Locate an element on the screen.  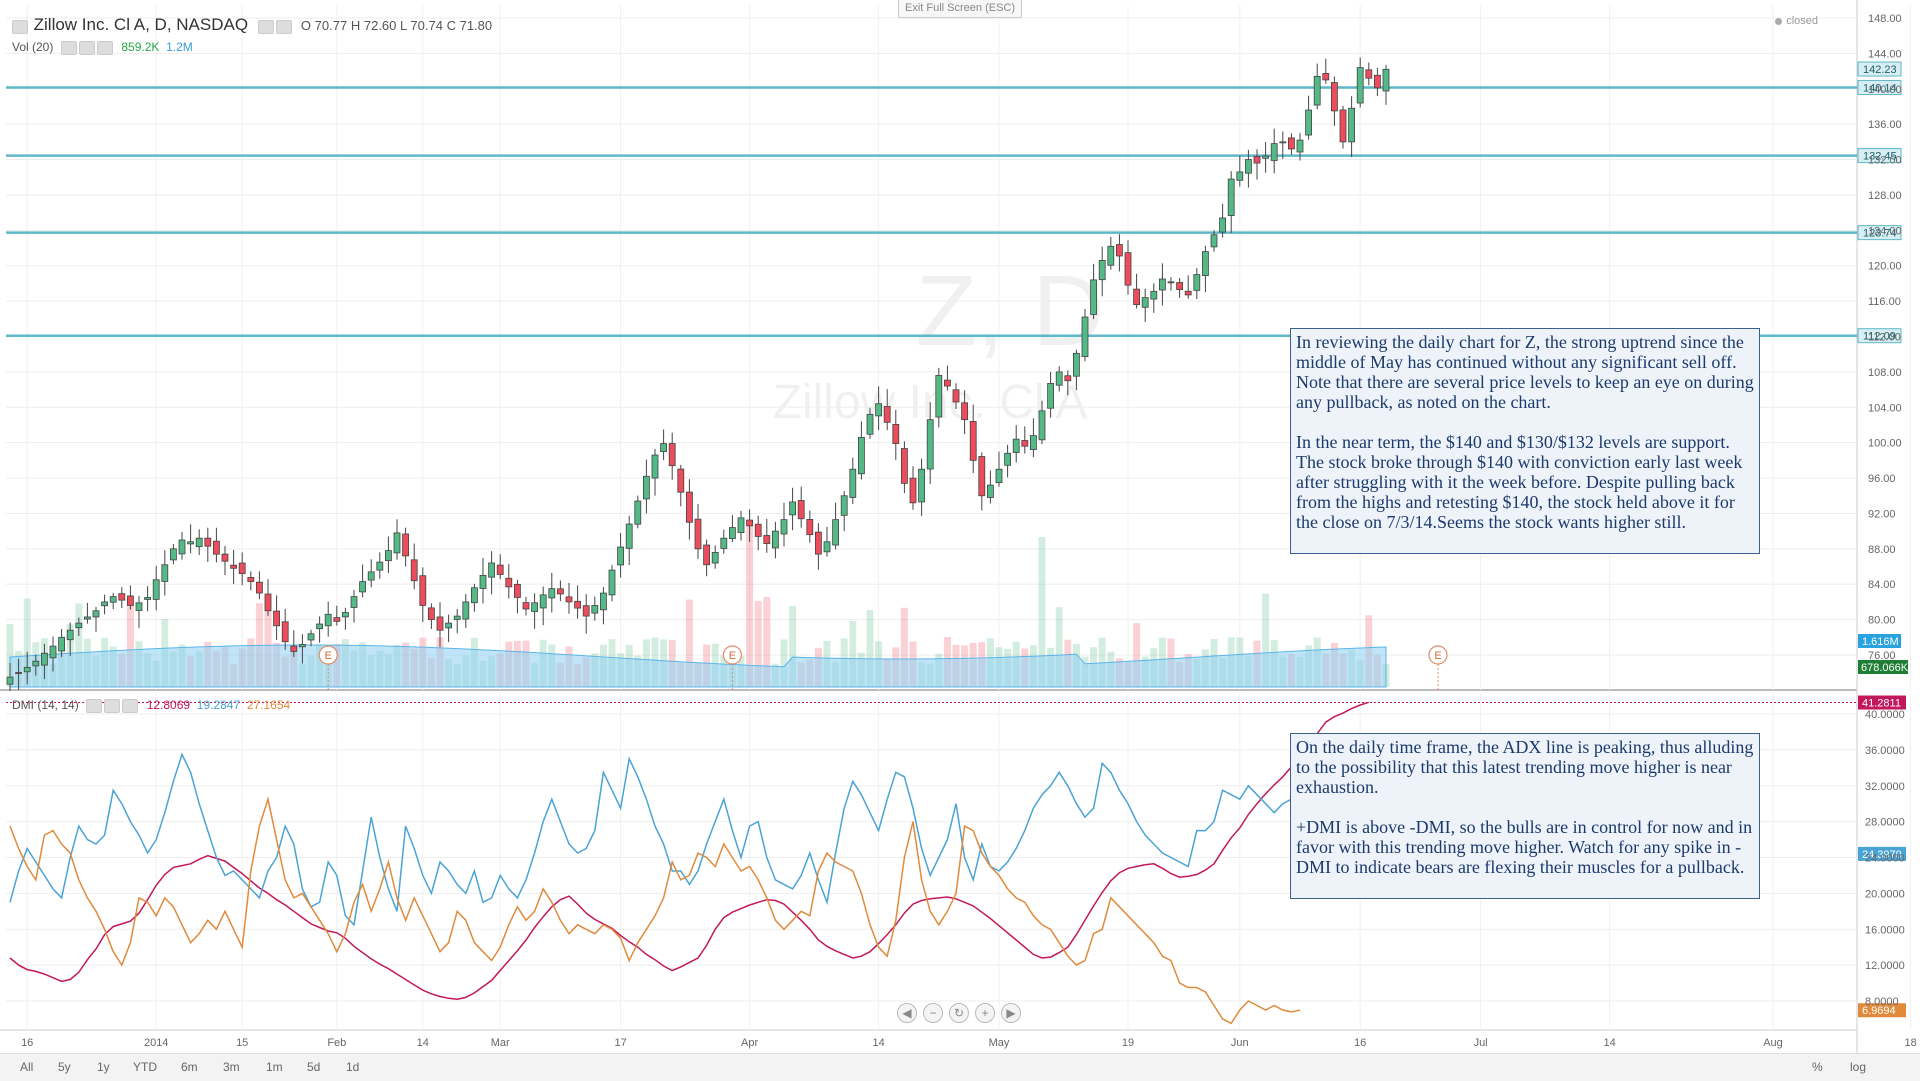
last-price-label: 142.23 is located at coordinates (1880, 70).